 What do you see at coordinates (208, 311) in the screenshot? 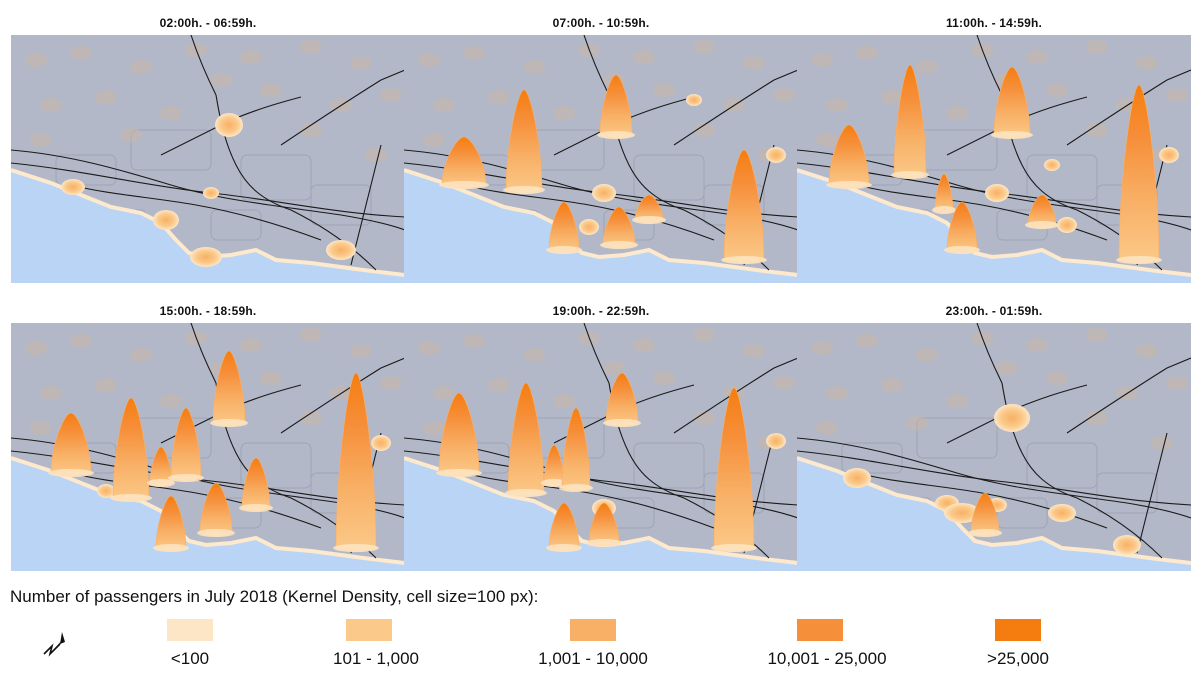
I see `panel-title: 15:00h. - 18:59h.` at bounding box center [208, 311].